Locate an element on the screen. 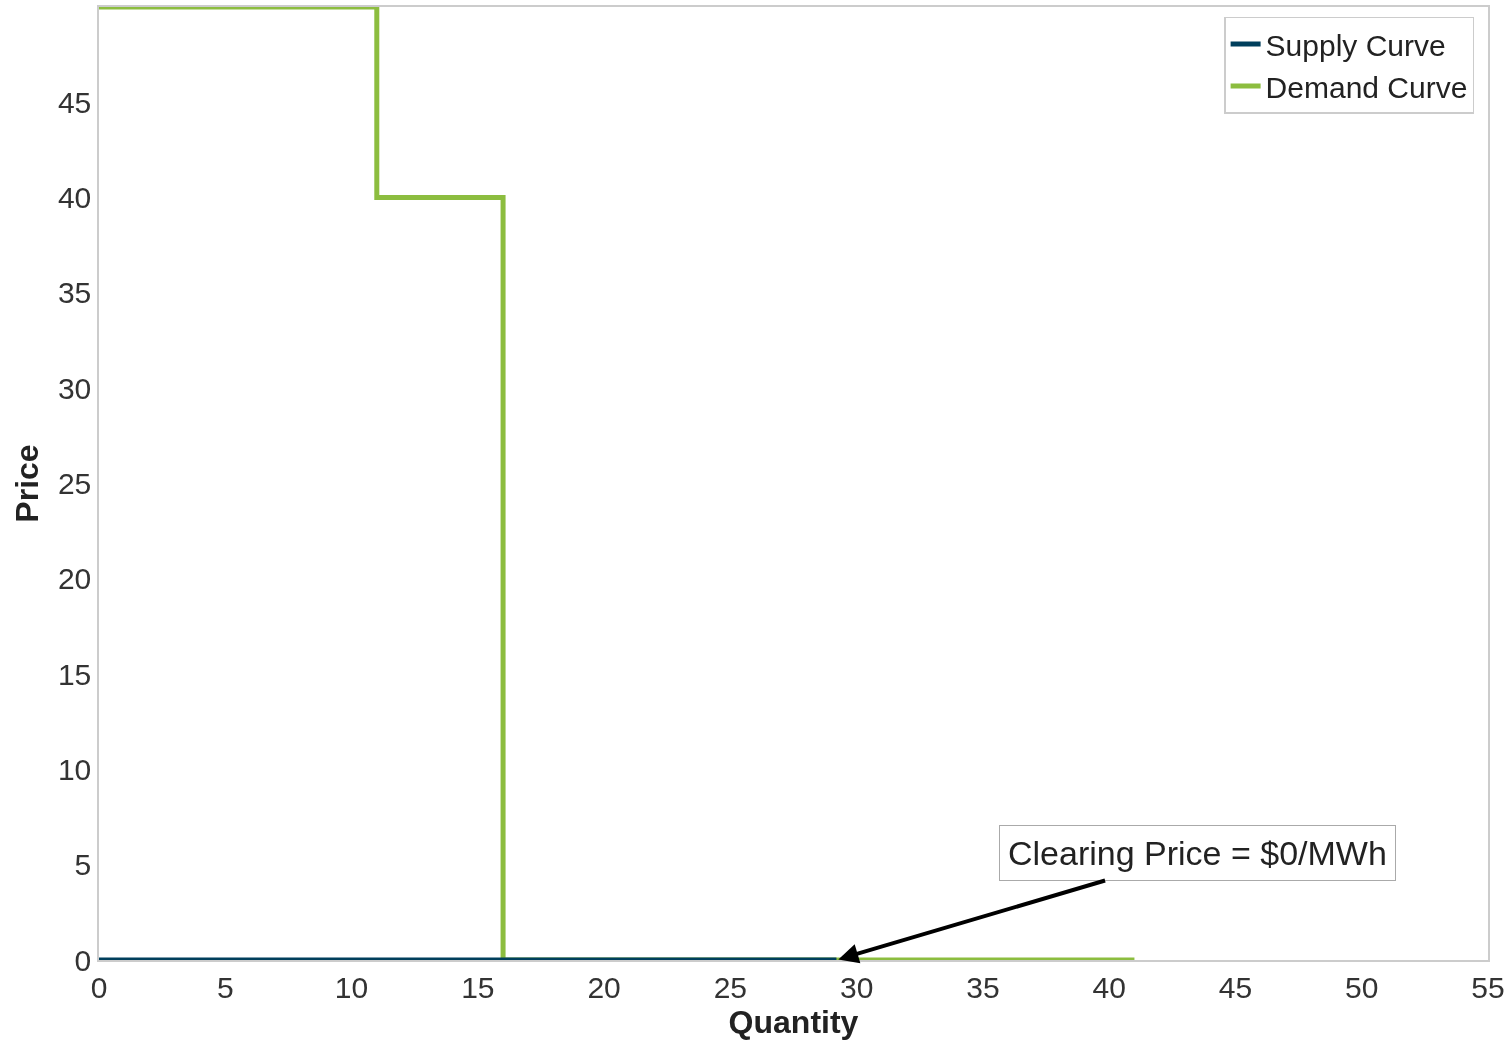 The height and width of the screenshot is (1043, 1508). x-tick-label: 30 is located at coordinates (856, 987).